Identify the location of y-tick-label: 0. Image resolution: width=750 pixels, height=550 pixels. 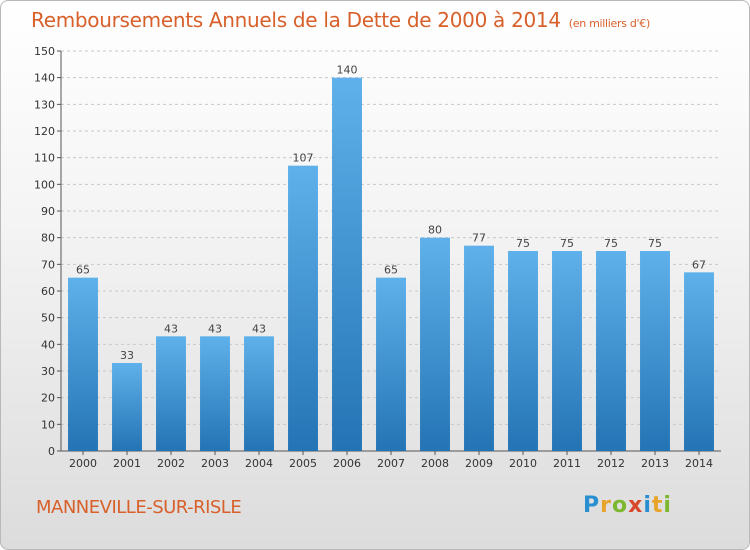
(51, 451).